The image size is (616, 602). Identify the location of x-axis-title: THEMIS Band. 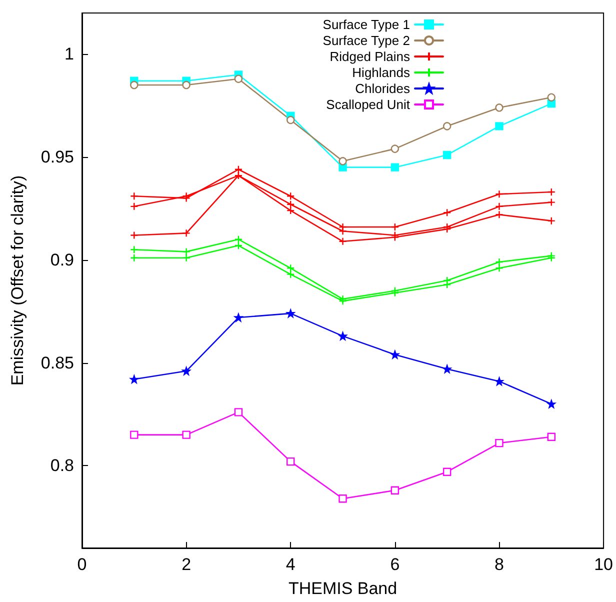
(343, 588).